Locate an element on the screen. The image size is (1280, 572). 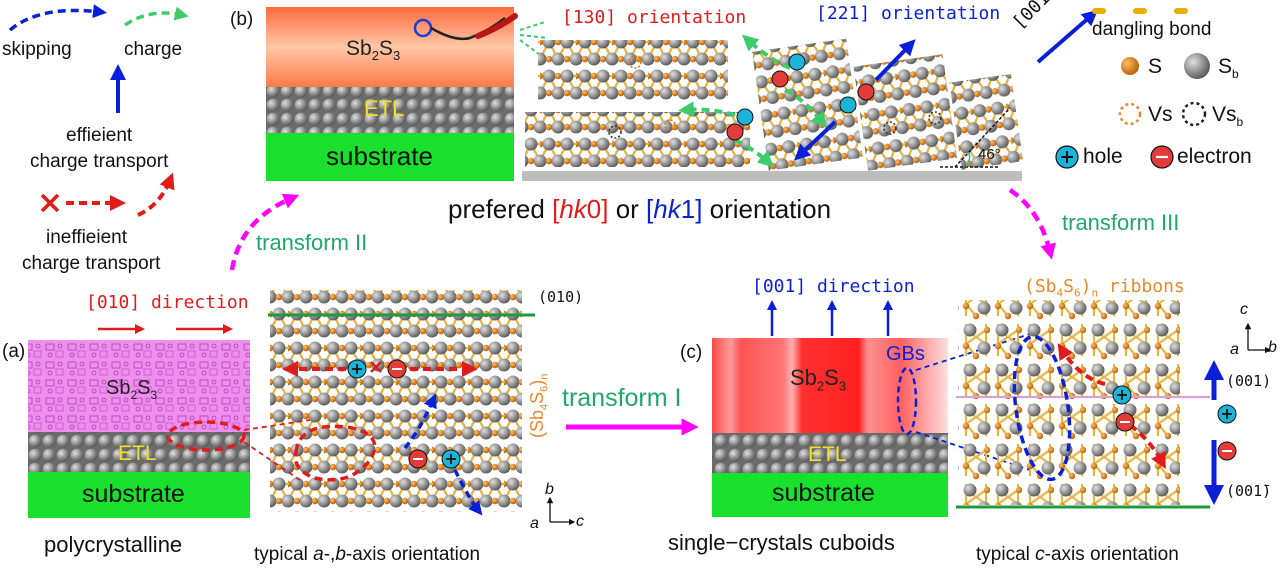
axes-c is located at coordinates (1258, 338).